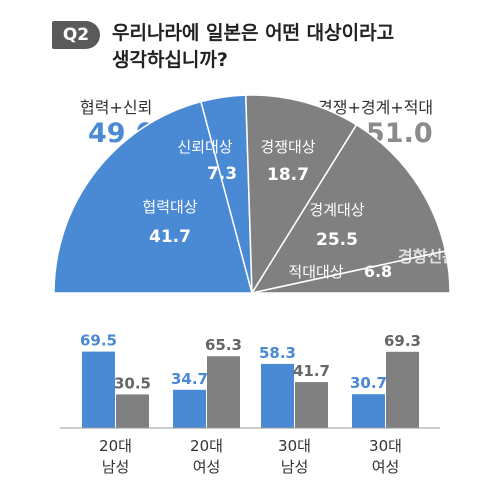  Describe the element at coordinates (295, 467) in the screenshot. I see `category-label-3-line-2: 남성` at that location.